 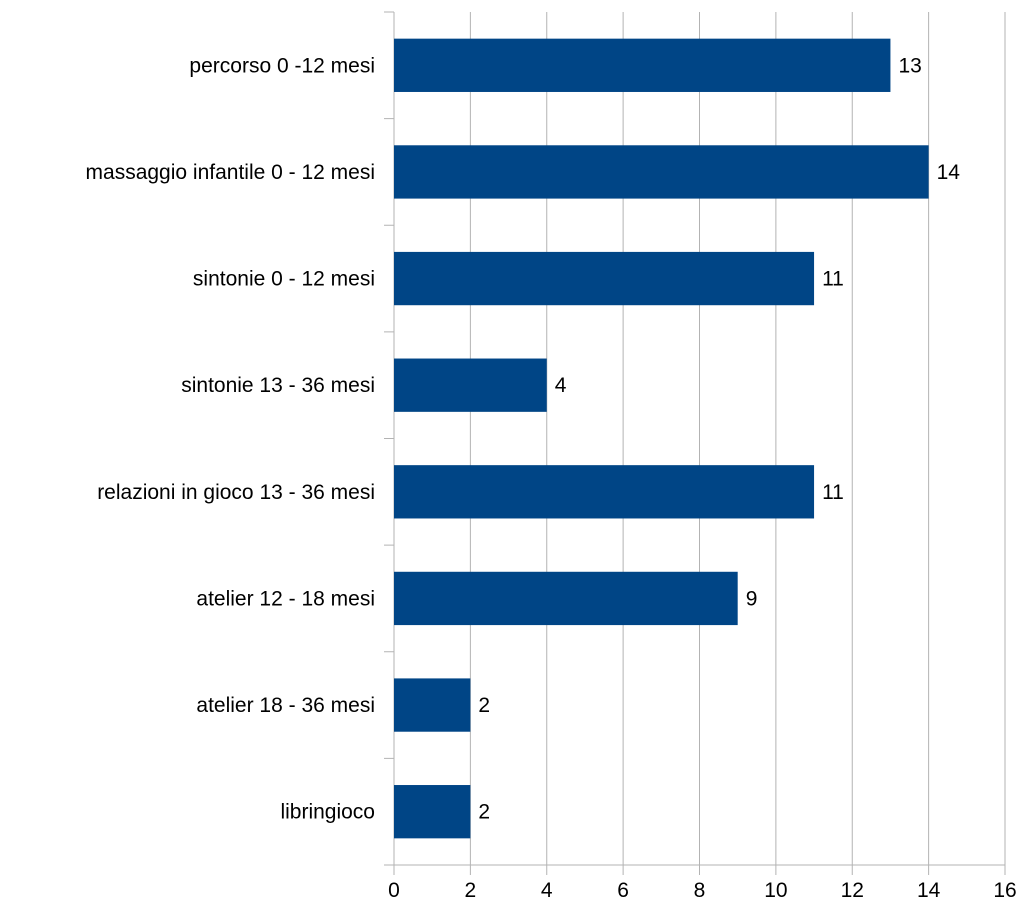 What do you see at coordinates (752, 598) in the screenshot?
I see `data-label: 9` at bounding box center [752, 598].